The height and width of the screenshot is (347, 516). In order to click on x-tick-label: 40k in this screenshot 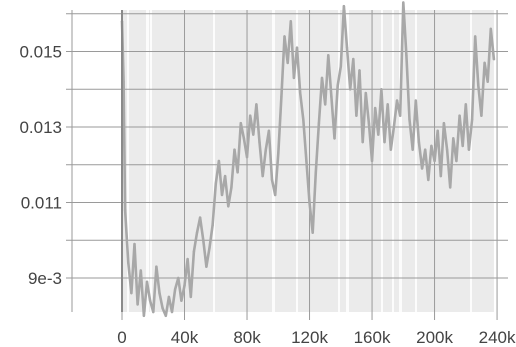, I will do `click(185, 337)`.